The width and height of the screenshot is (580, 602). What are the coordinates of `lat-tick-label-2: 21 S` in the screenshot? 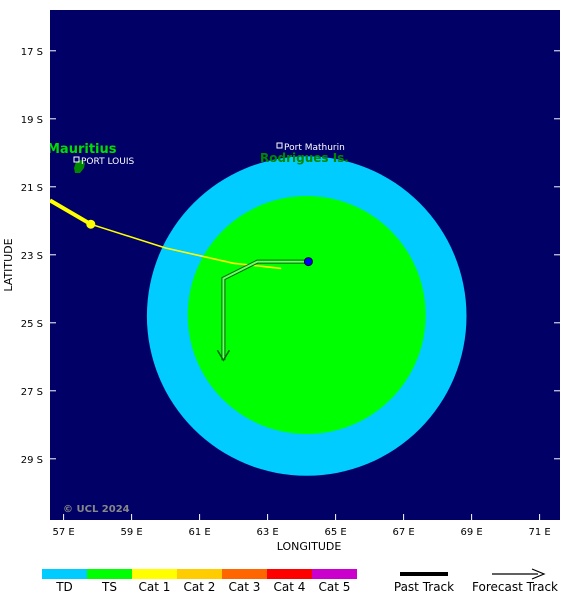 It's located at (32, 188).